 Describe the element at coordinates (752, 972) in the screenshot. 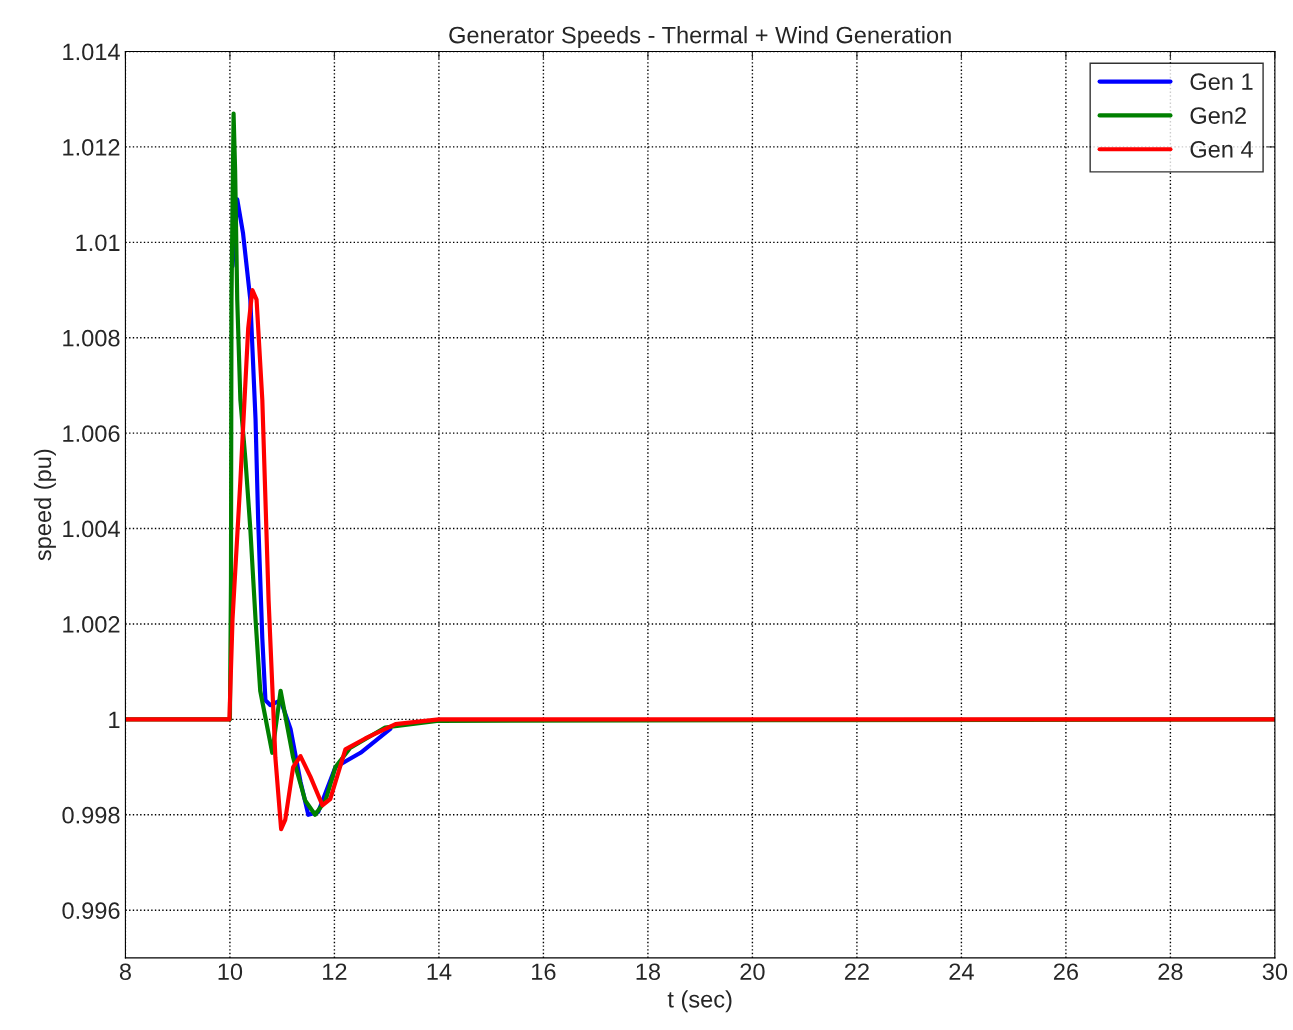

I see `x-tick-label: 20` at that location.